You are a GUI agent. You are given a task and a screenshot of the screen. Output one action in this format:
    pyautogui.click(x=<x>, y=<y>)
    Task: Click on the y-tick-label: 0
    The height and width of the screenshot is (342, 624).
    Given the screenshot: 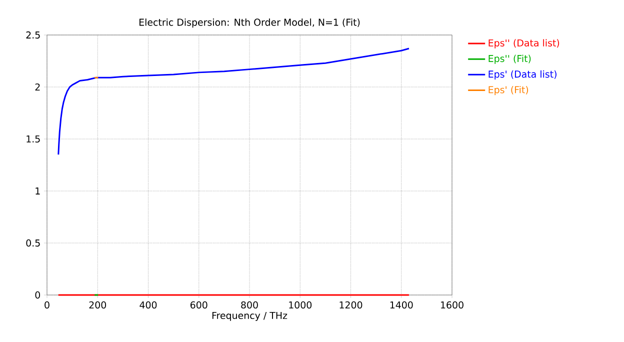 What is the action you would take?
    pyautogui.click(x=37, y=295)
    